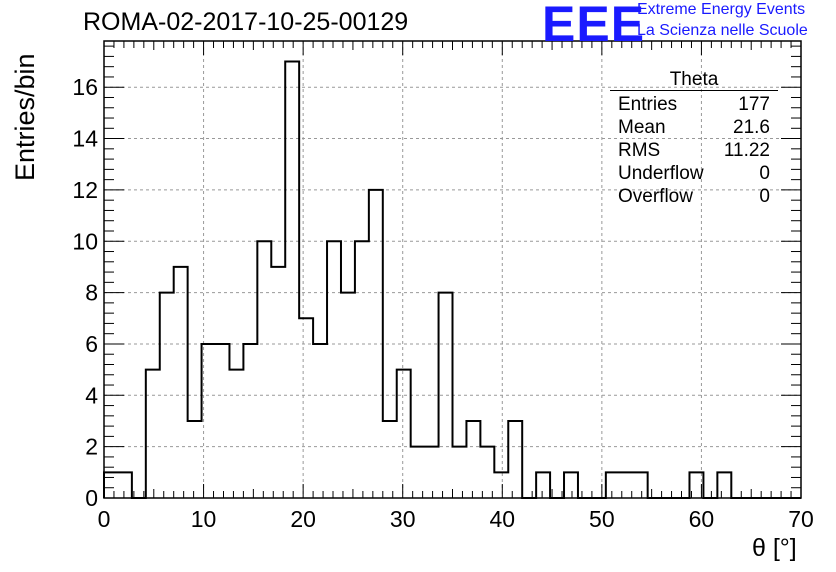 The width and height of the screenshot is (836, 572). Describe the element at coordinates (502, 519) in the screenshot. I see `x-tick-label: 40` at that location.